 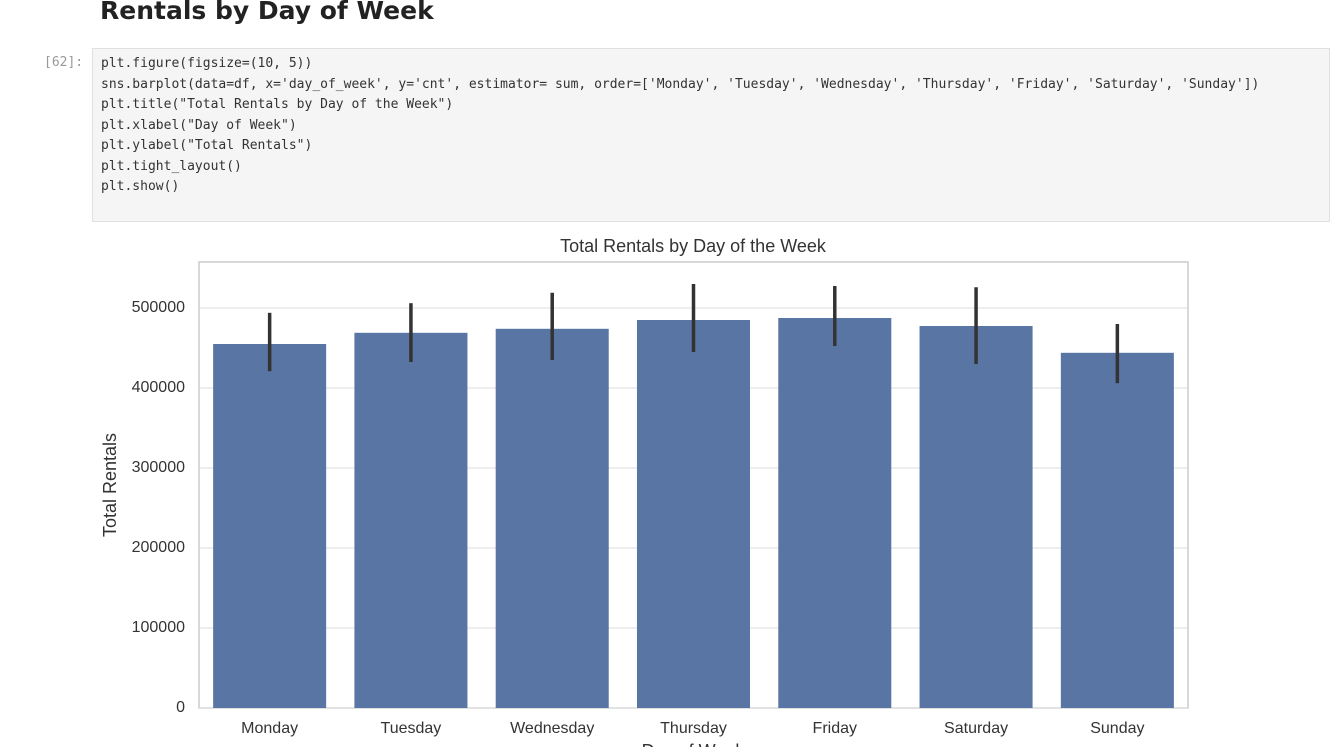 What do you see at coordinates (207, 145) in the screenshot?
I see `code-line: plt.ylabel("Total Rentals")` at bounding box center [207, 145].